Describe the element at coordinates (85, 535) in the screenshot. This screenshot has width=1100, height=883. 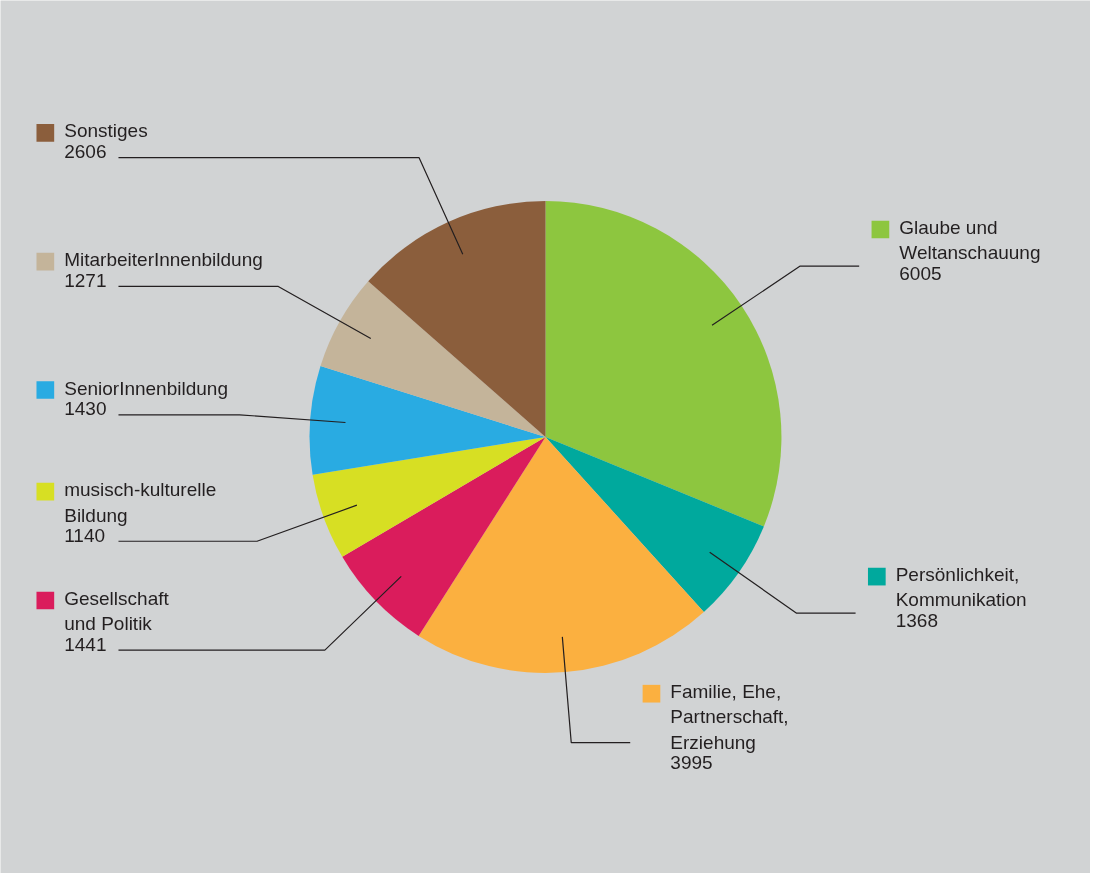
I see `data-label: 1140` at that location.